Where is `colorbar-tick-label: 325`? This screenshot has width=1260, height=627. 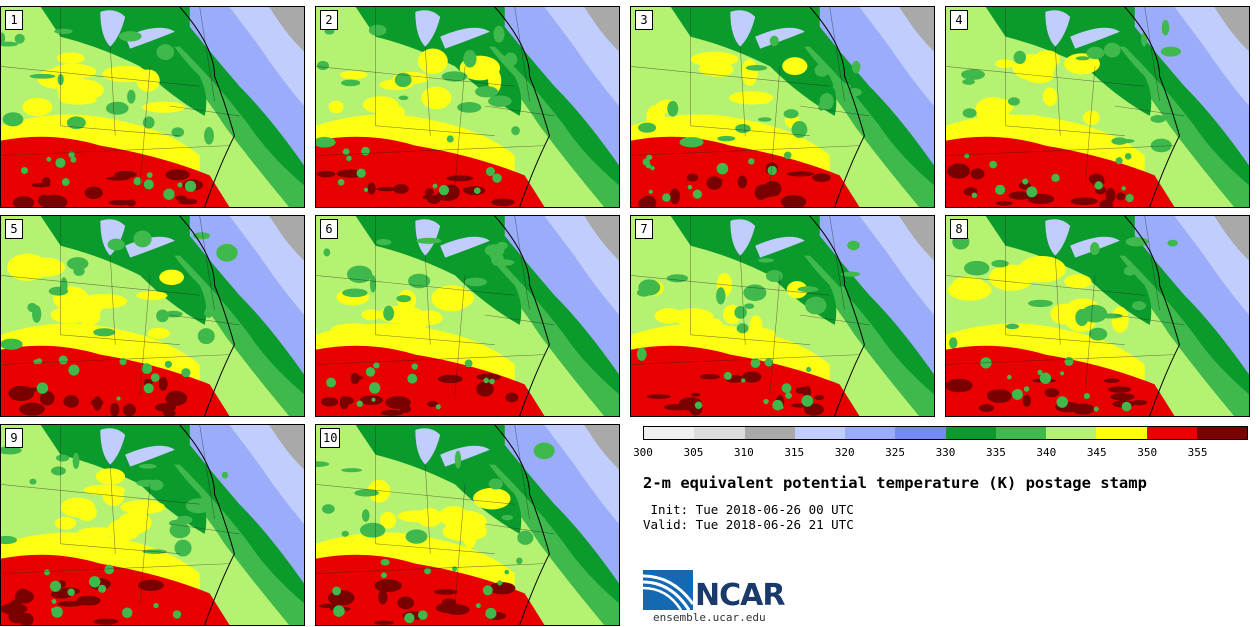 colorbar-tick-label: 325 is located at coordinates (895, 452).